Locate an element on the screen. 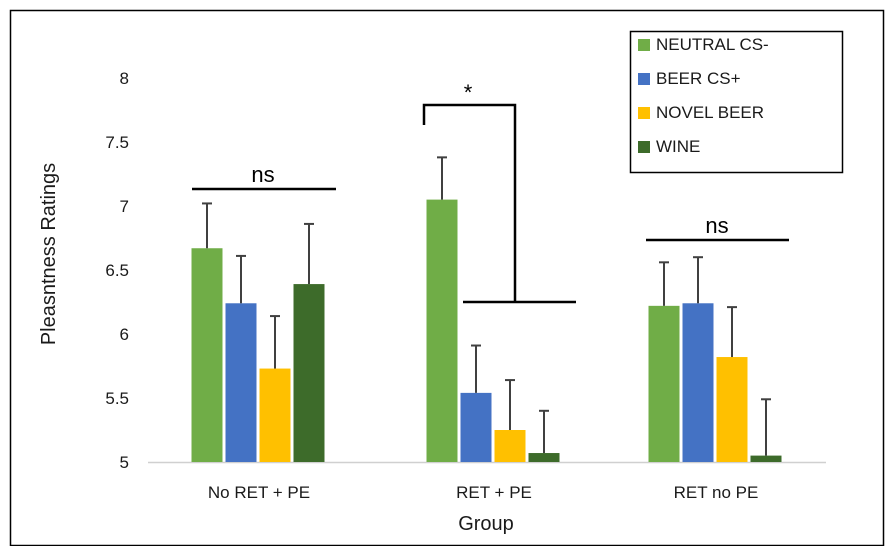 The image size is (895, 546). y-tick-label: 6.5 is located at coordinates (117, 270).